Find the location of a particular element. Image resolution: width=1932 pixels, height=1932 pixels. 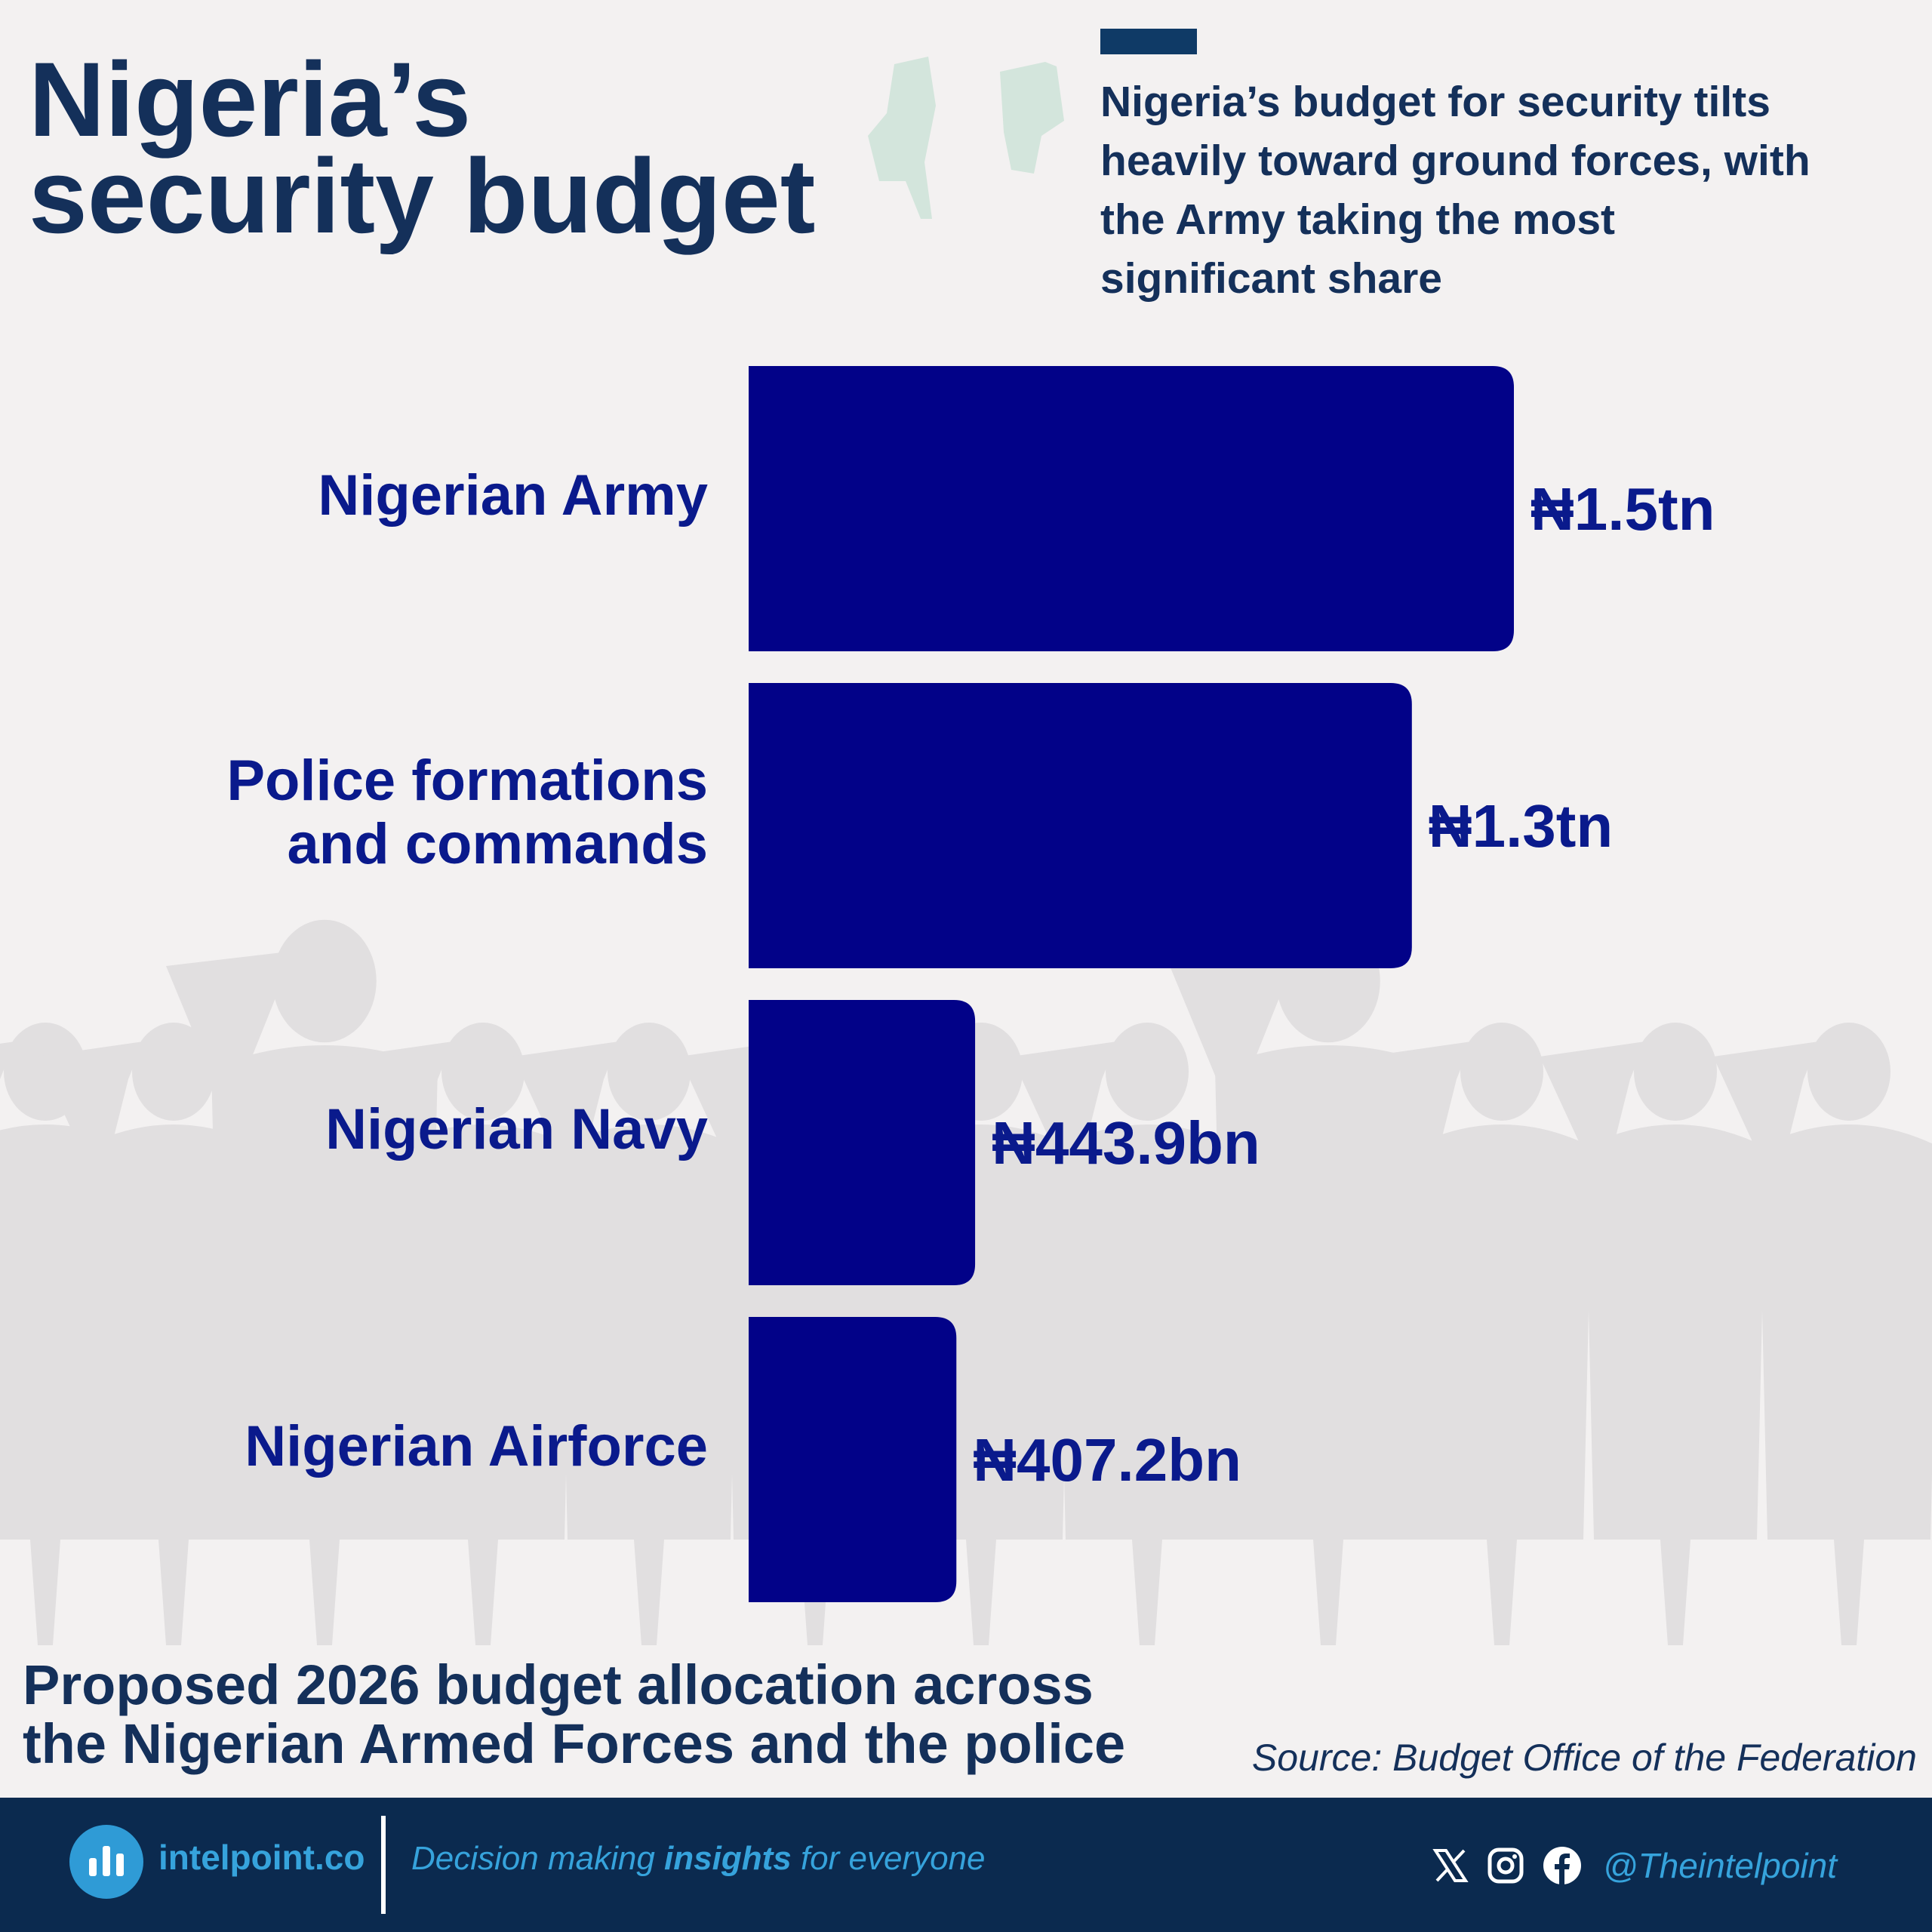

brand-link: intelpoint.co is located at coordinates (261, 1857).